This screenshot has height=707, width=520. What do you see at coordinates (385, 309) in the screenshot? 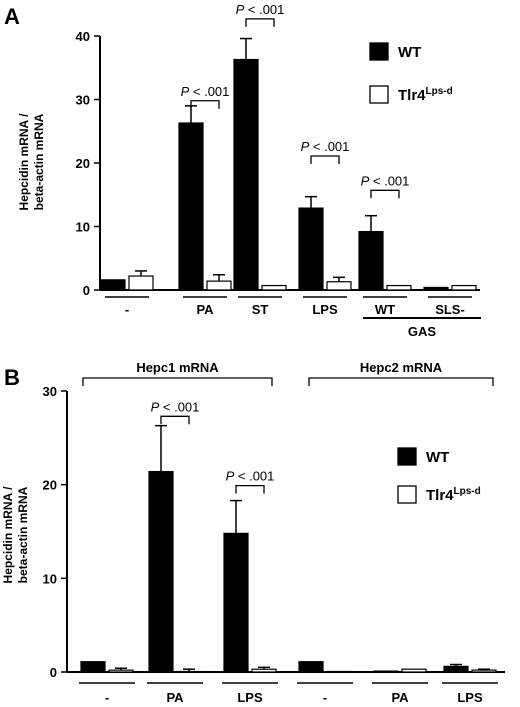
I see `x-tick-label: WT` at bounding box center [385, 309].